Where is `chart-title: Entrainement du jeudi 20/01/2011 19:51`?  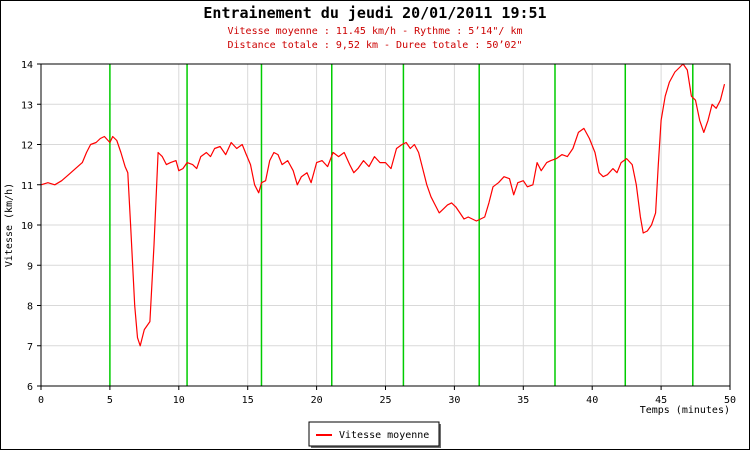
chart-title: Entrainement du jeudi 20/01/2011 19:51 is located at coordinates (374, 13).